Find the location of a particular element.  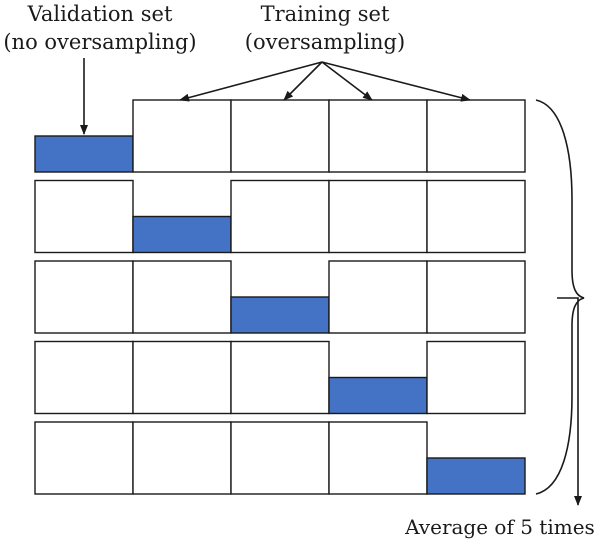

validation-set-label: Validation set (no oversampling) is located at coordinates (100, 28).